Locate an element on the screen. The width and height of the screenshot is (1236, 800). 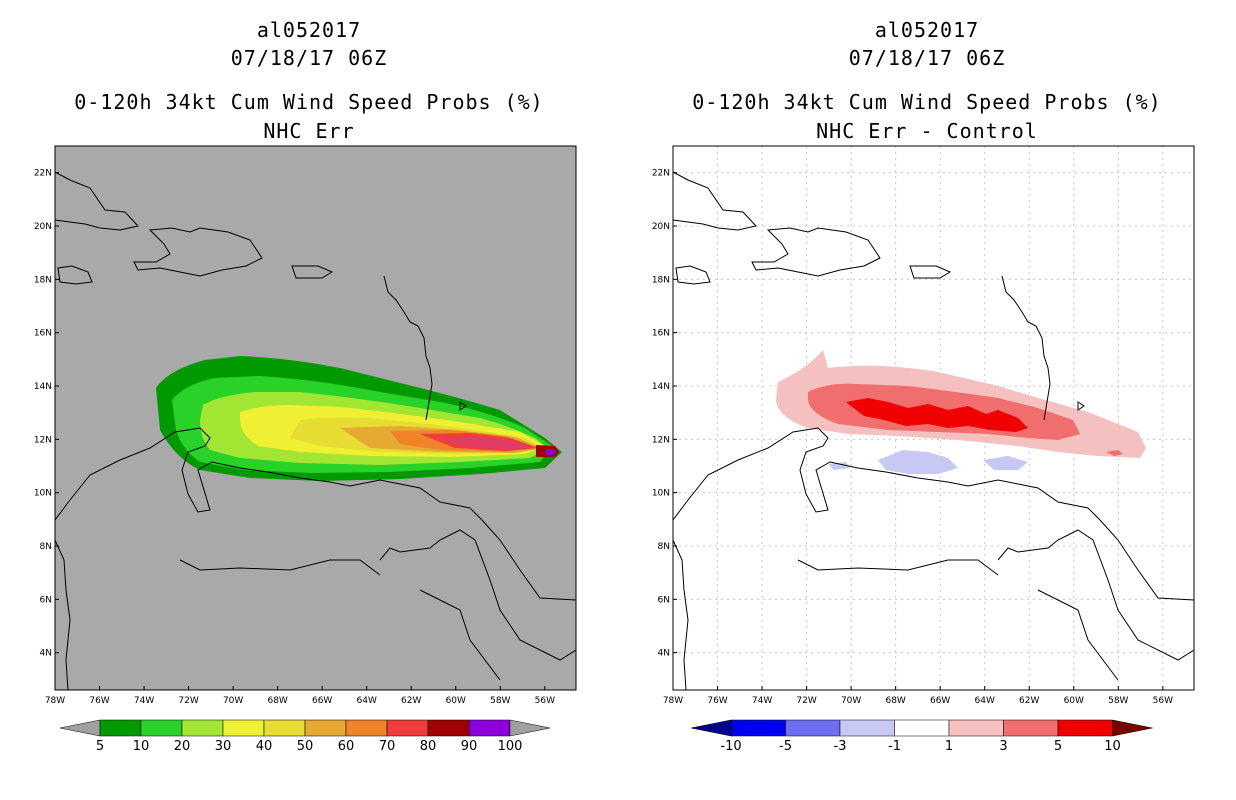
coastline-jamaica is located at coordinates (75, 275).